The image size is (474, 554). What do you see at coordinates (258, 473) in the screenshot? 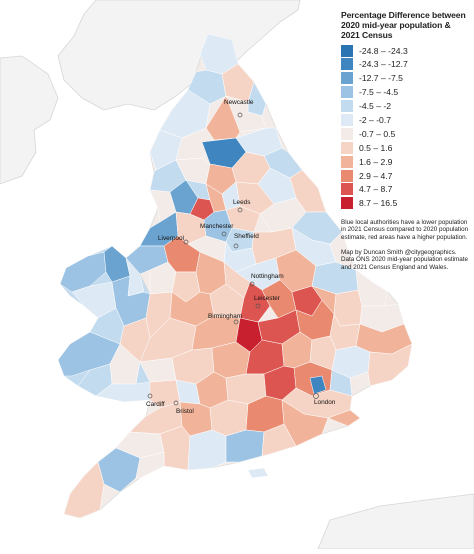
I see `isle-of-wight` at bounding box center [258, 473].